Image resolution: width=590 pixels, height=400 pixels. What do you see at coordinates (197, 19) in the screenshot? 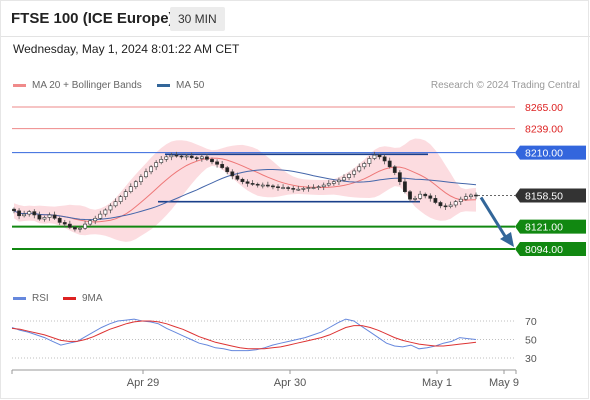
I see `interval-button: 30 MIN` at bounding box center [197, 19].